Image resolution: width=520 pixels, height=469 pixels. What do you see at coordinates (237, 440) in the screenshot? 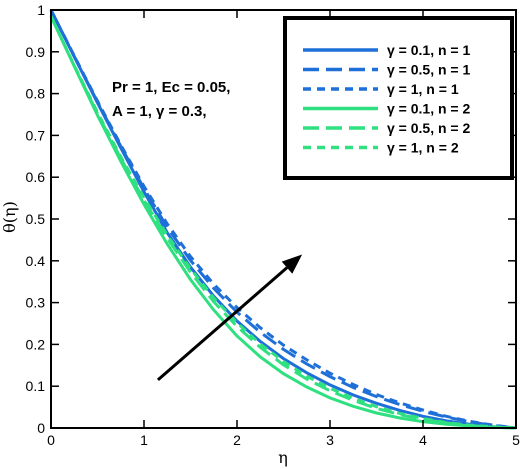
I see `x-tick-label: 2` at bounding box center [237, 440].